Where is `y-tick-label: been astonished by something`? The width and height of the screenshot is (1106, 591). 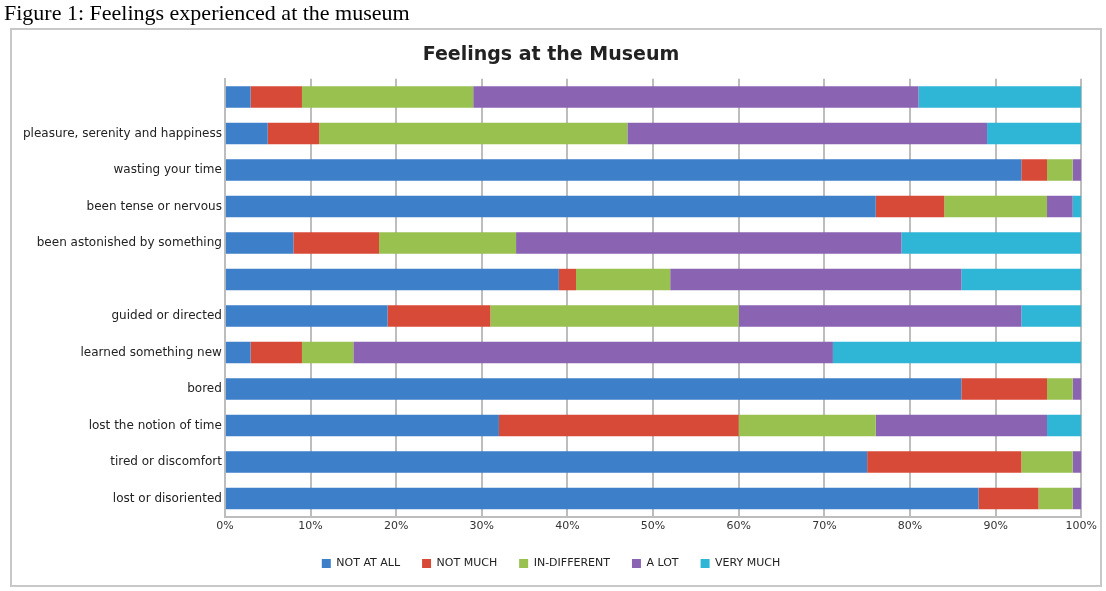
y-tick-label: been astonished by something is located at coordinates (129, 242).